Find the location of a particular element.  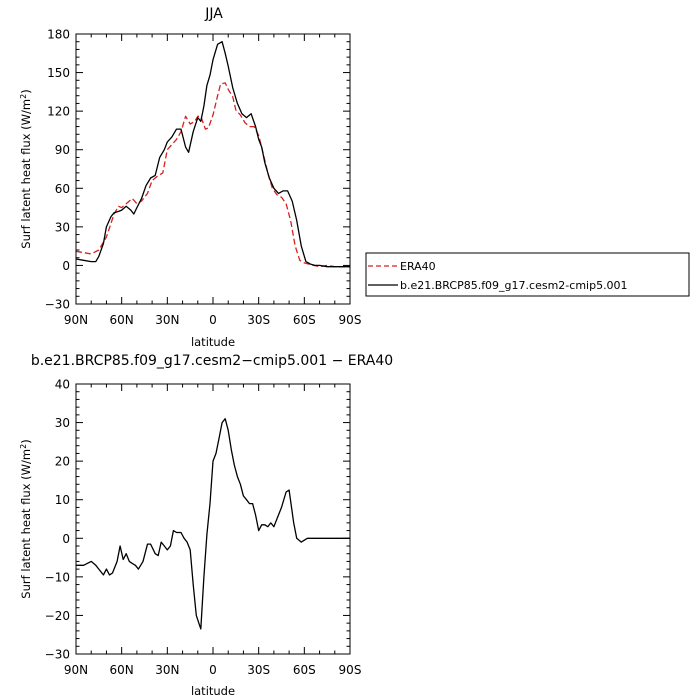

top-ytick-label: −30 is located at coordinates (57, 305).